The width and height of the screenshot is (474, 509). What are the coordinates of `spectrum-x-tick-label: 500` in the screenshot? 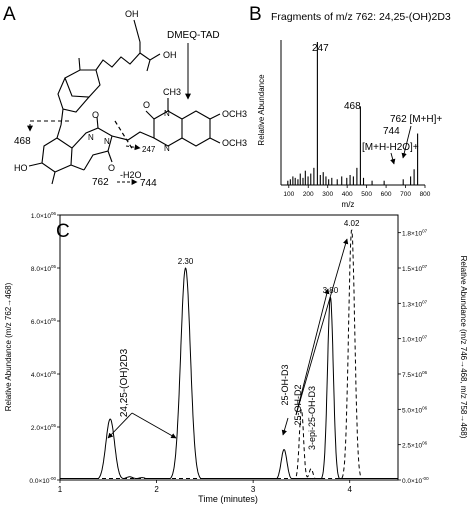 It's located at (366, 194).